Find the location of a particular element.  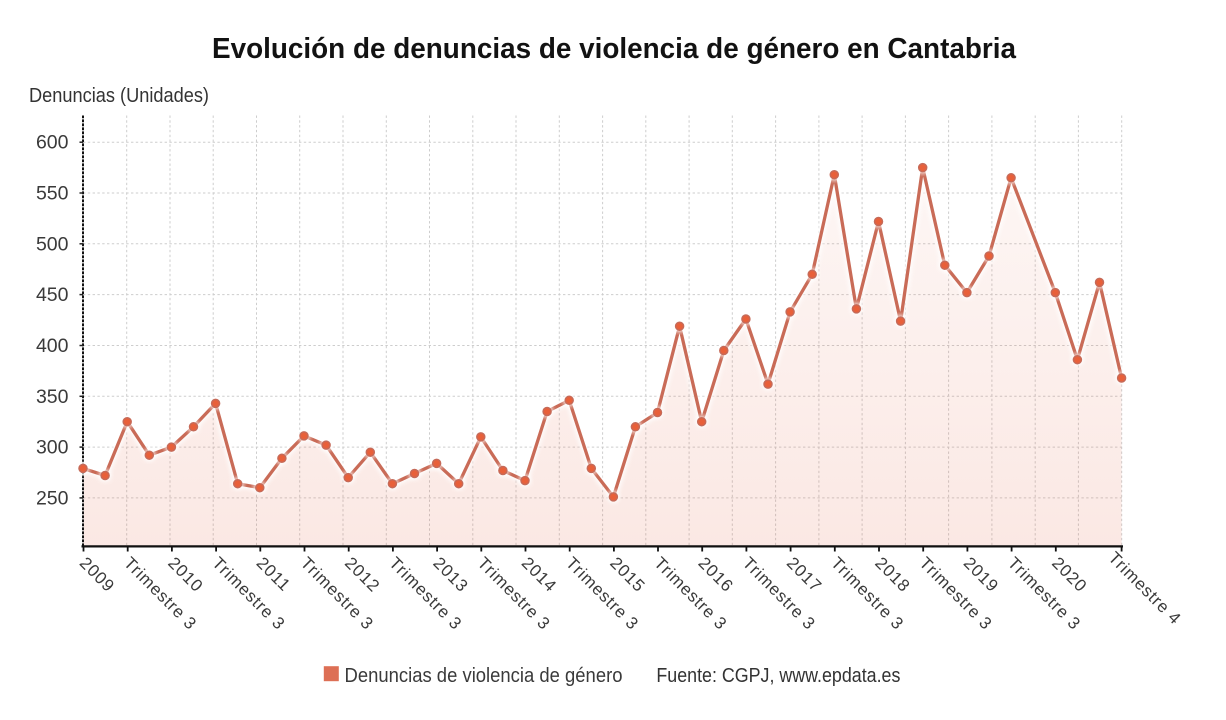

svg-text: 250 is located at coordinates (52, 498).